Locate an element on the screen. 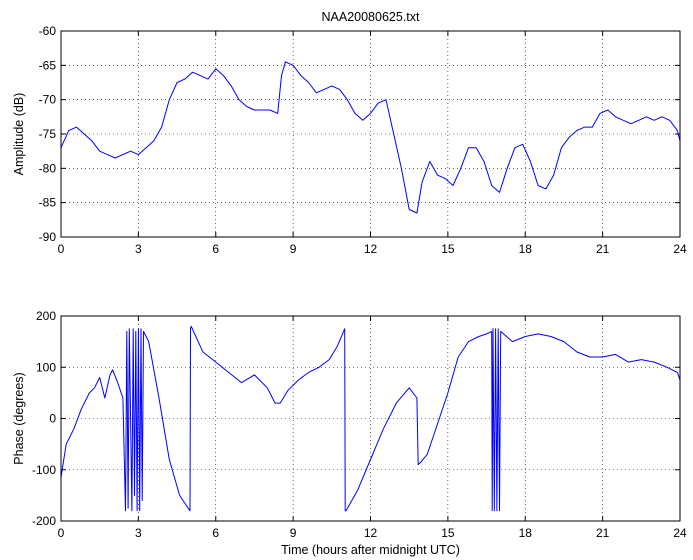 Image resolution: width=693 pixels, height=560 pixels. phase-x-tick-label: 0 is located at coordinates (61, 533).